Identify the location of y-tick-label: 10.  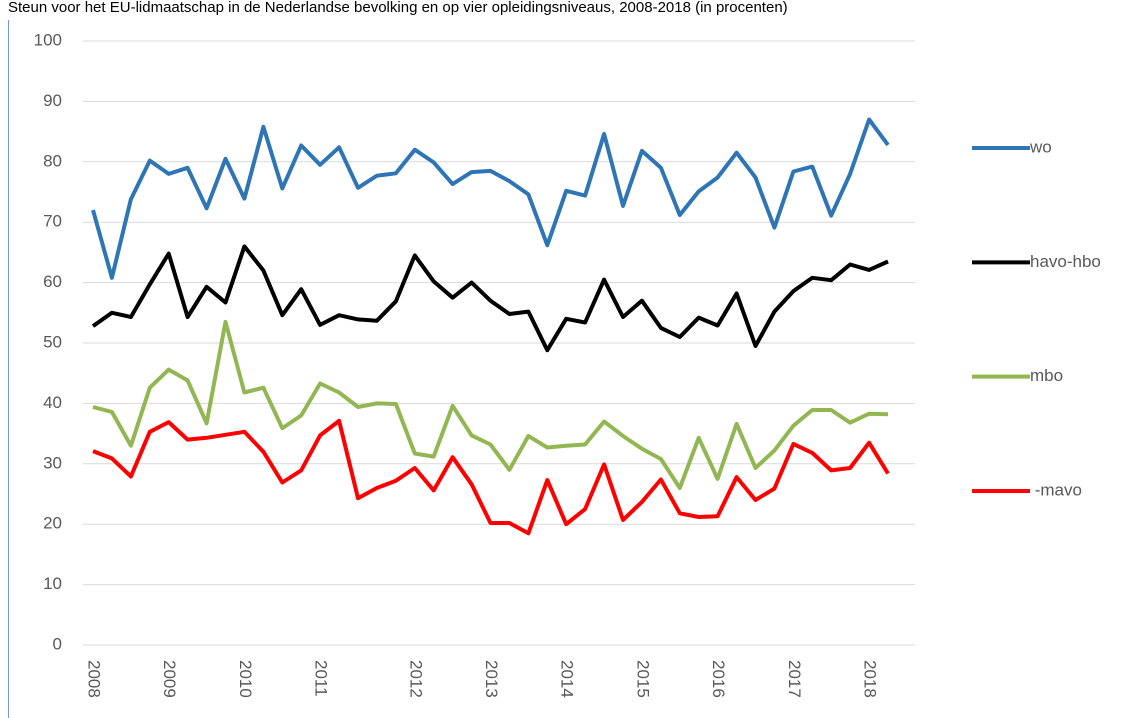
(52, 583).